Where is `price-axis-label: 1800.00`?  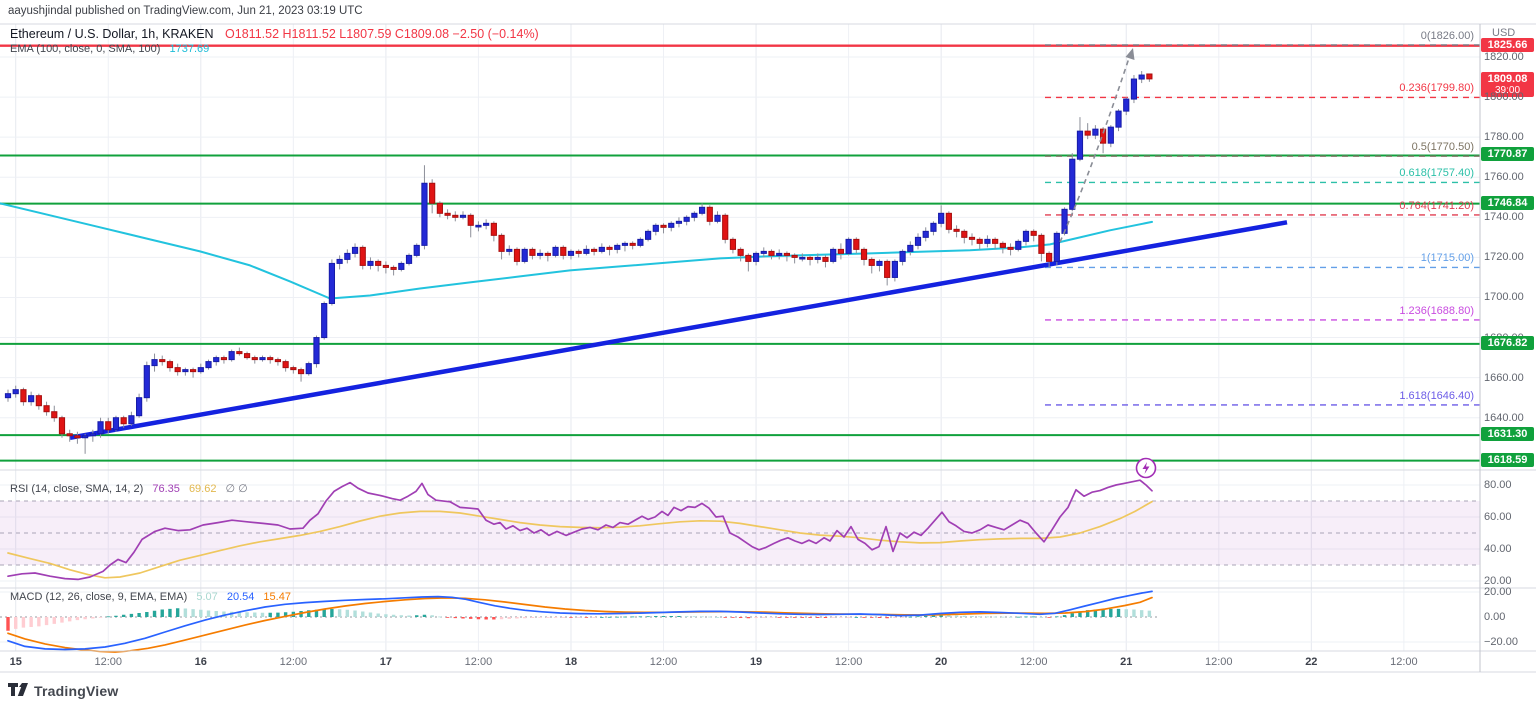
price-axis-label: 1800.00 is located at coordinates (1504, 97).